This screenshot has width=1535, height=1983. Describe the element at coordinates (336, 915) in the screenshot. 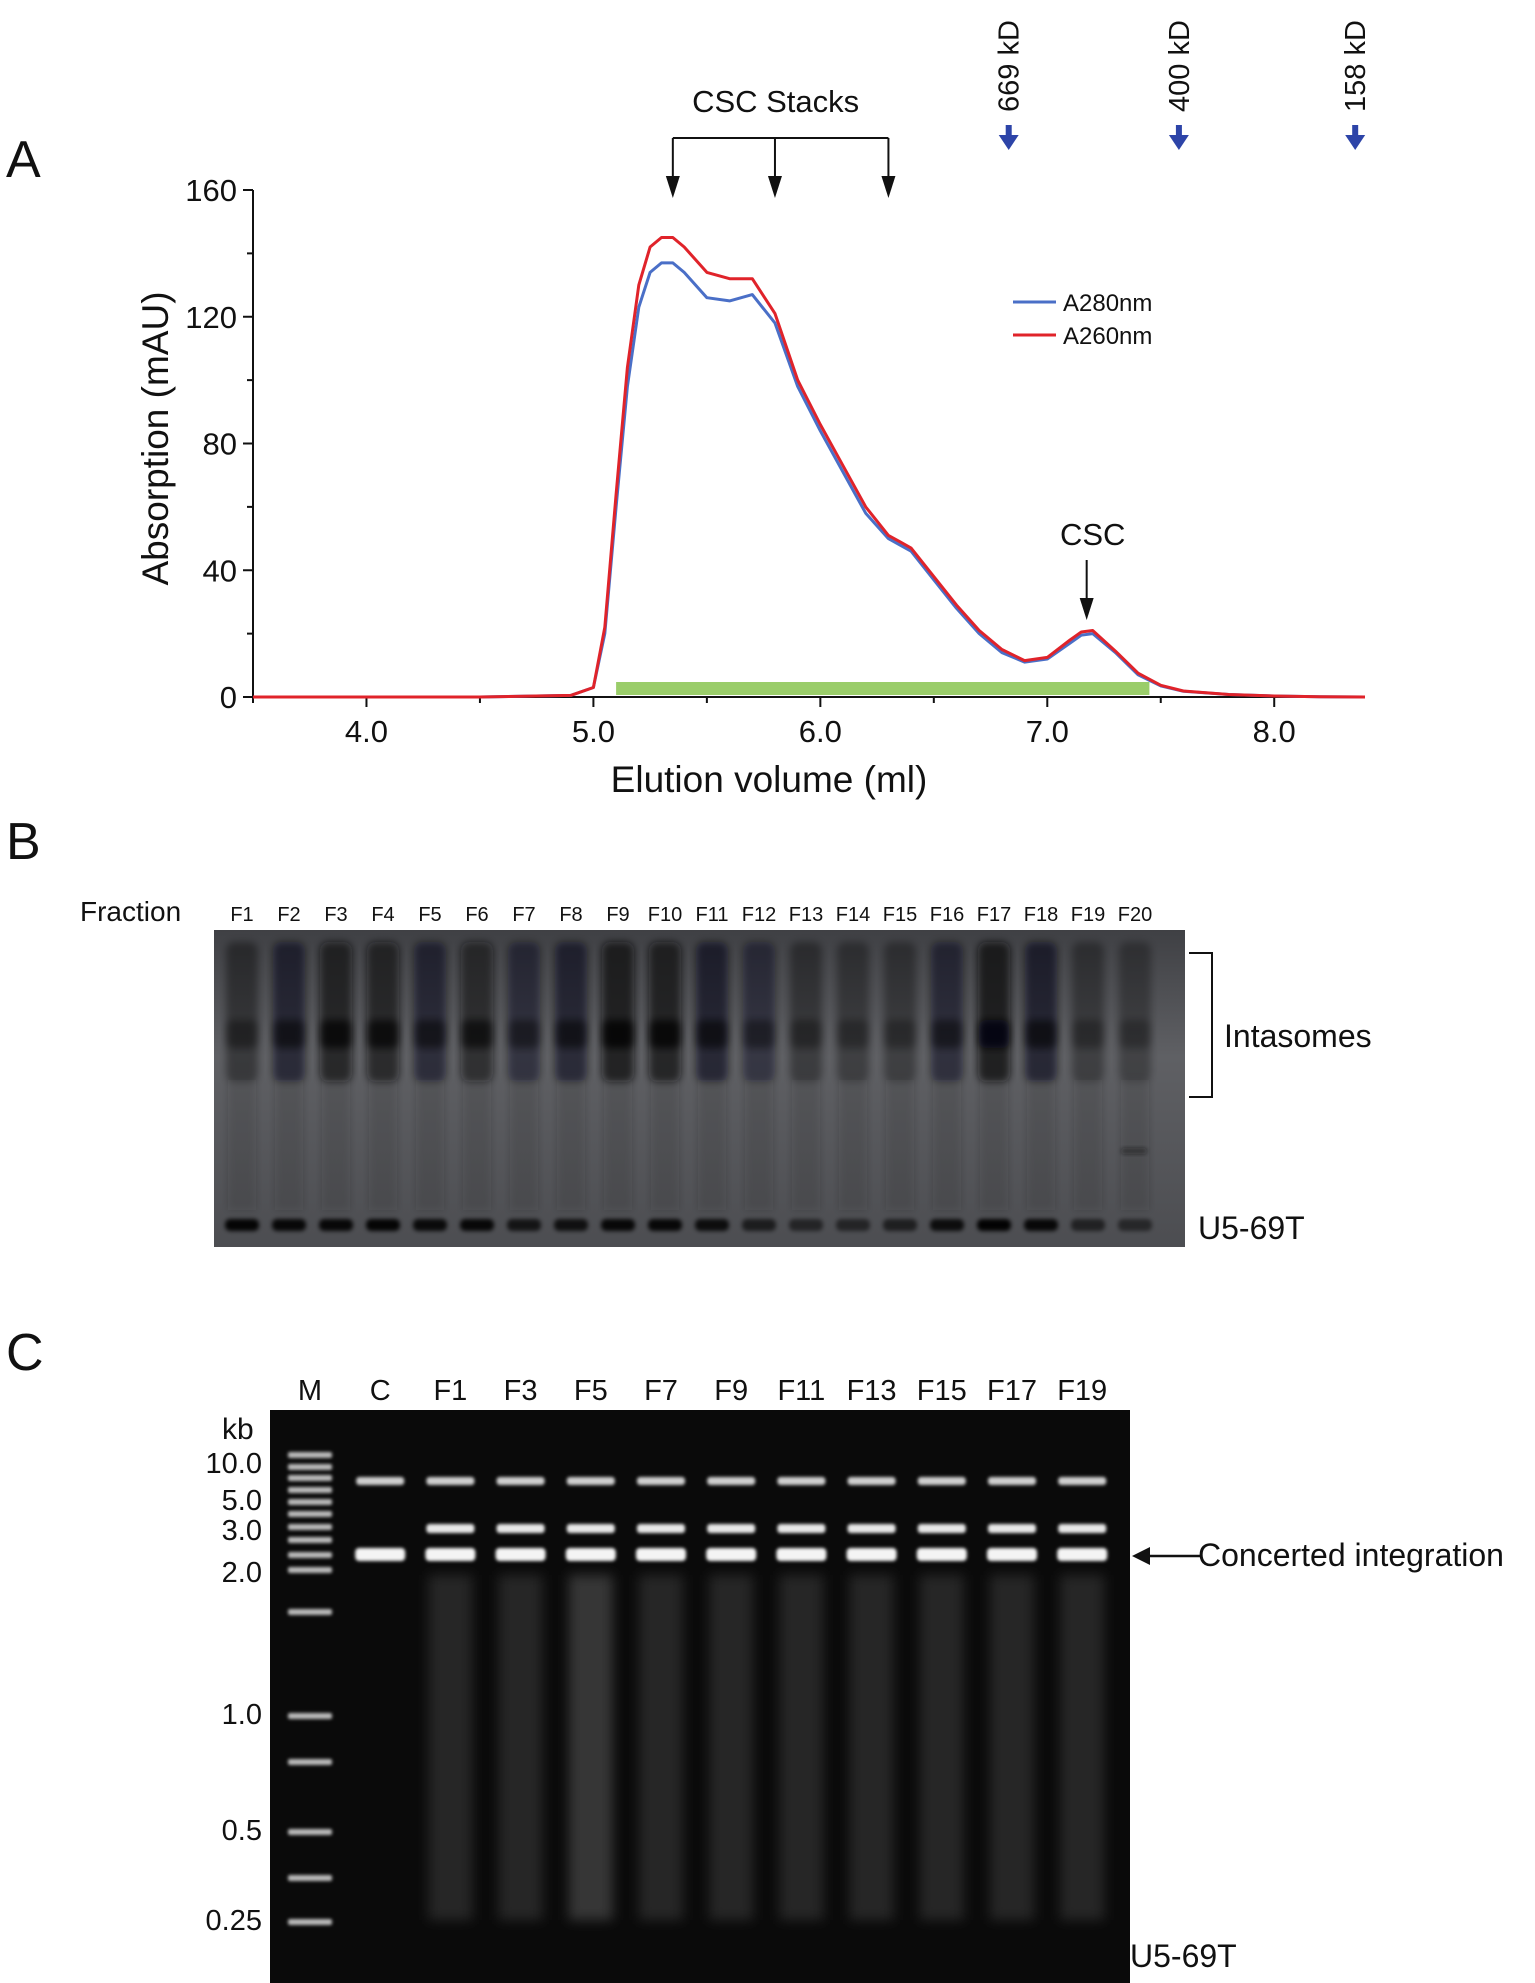

I see `gel-b-lane-label: F3` at that location.